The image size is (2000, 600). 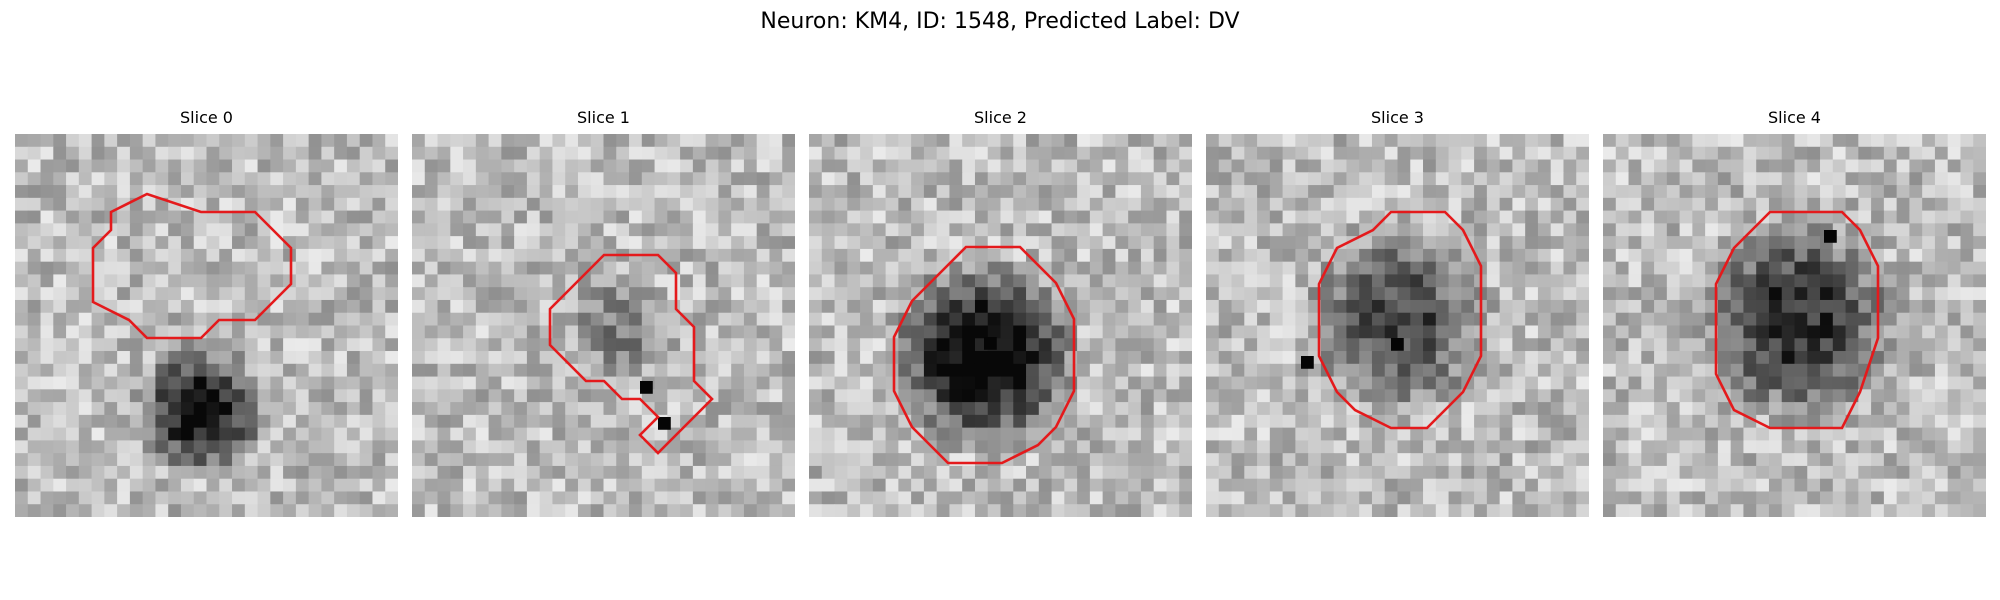 I want to click on slice-panel-3: Slice 3, so click(x=1397, y=312).